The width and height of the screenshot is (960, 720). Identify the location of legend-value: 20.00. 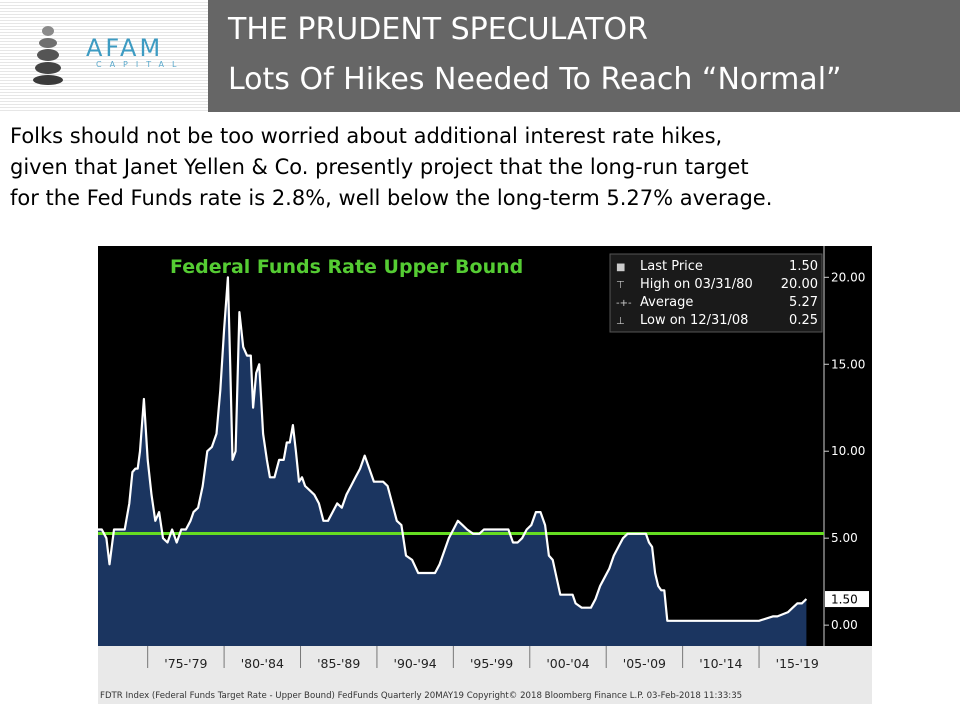
(799, 284).